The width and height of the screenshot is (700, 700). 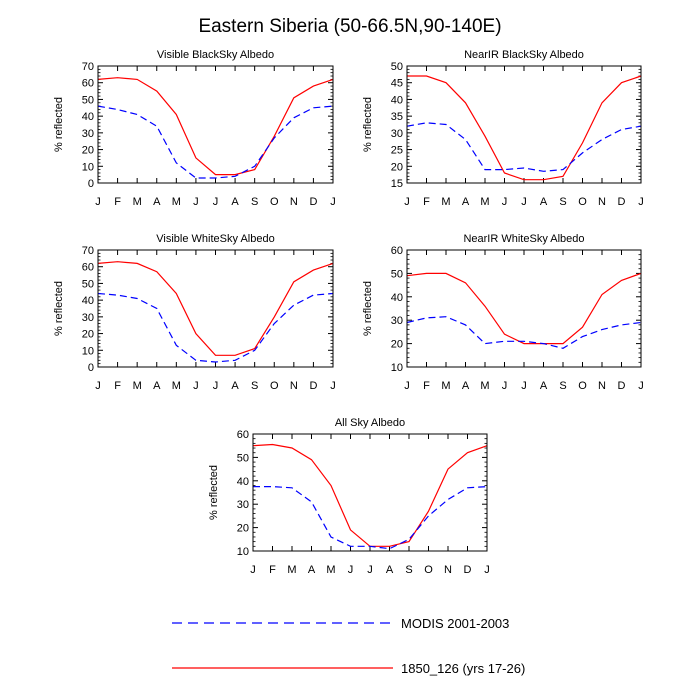 I want to click on y-tick-label: 0, so click(x=91, y=184).